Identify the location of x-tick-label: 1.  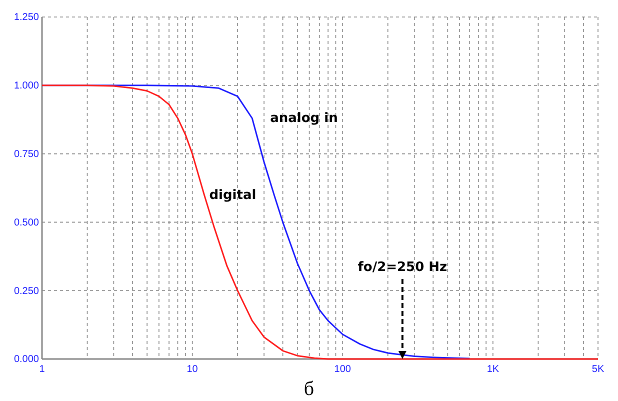
(42, 370).